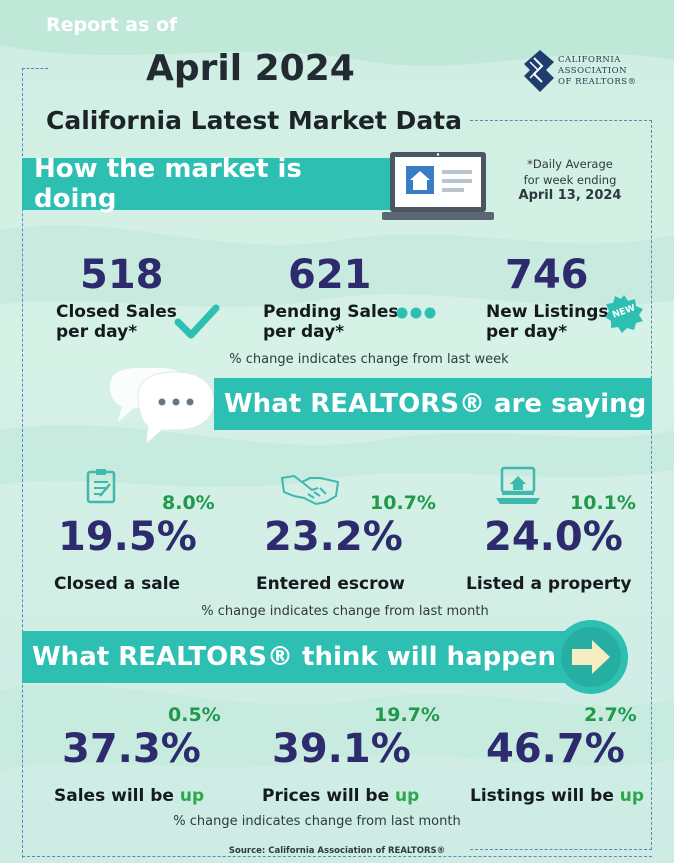 This screenshot has height=863, width=674. What do you see at coordinates (337, 856) in the screenshot?
I see `frame-dash-bottom` at bounding box center [337, 856].